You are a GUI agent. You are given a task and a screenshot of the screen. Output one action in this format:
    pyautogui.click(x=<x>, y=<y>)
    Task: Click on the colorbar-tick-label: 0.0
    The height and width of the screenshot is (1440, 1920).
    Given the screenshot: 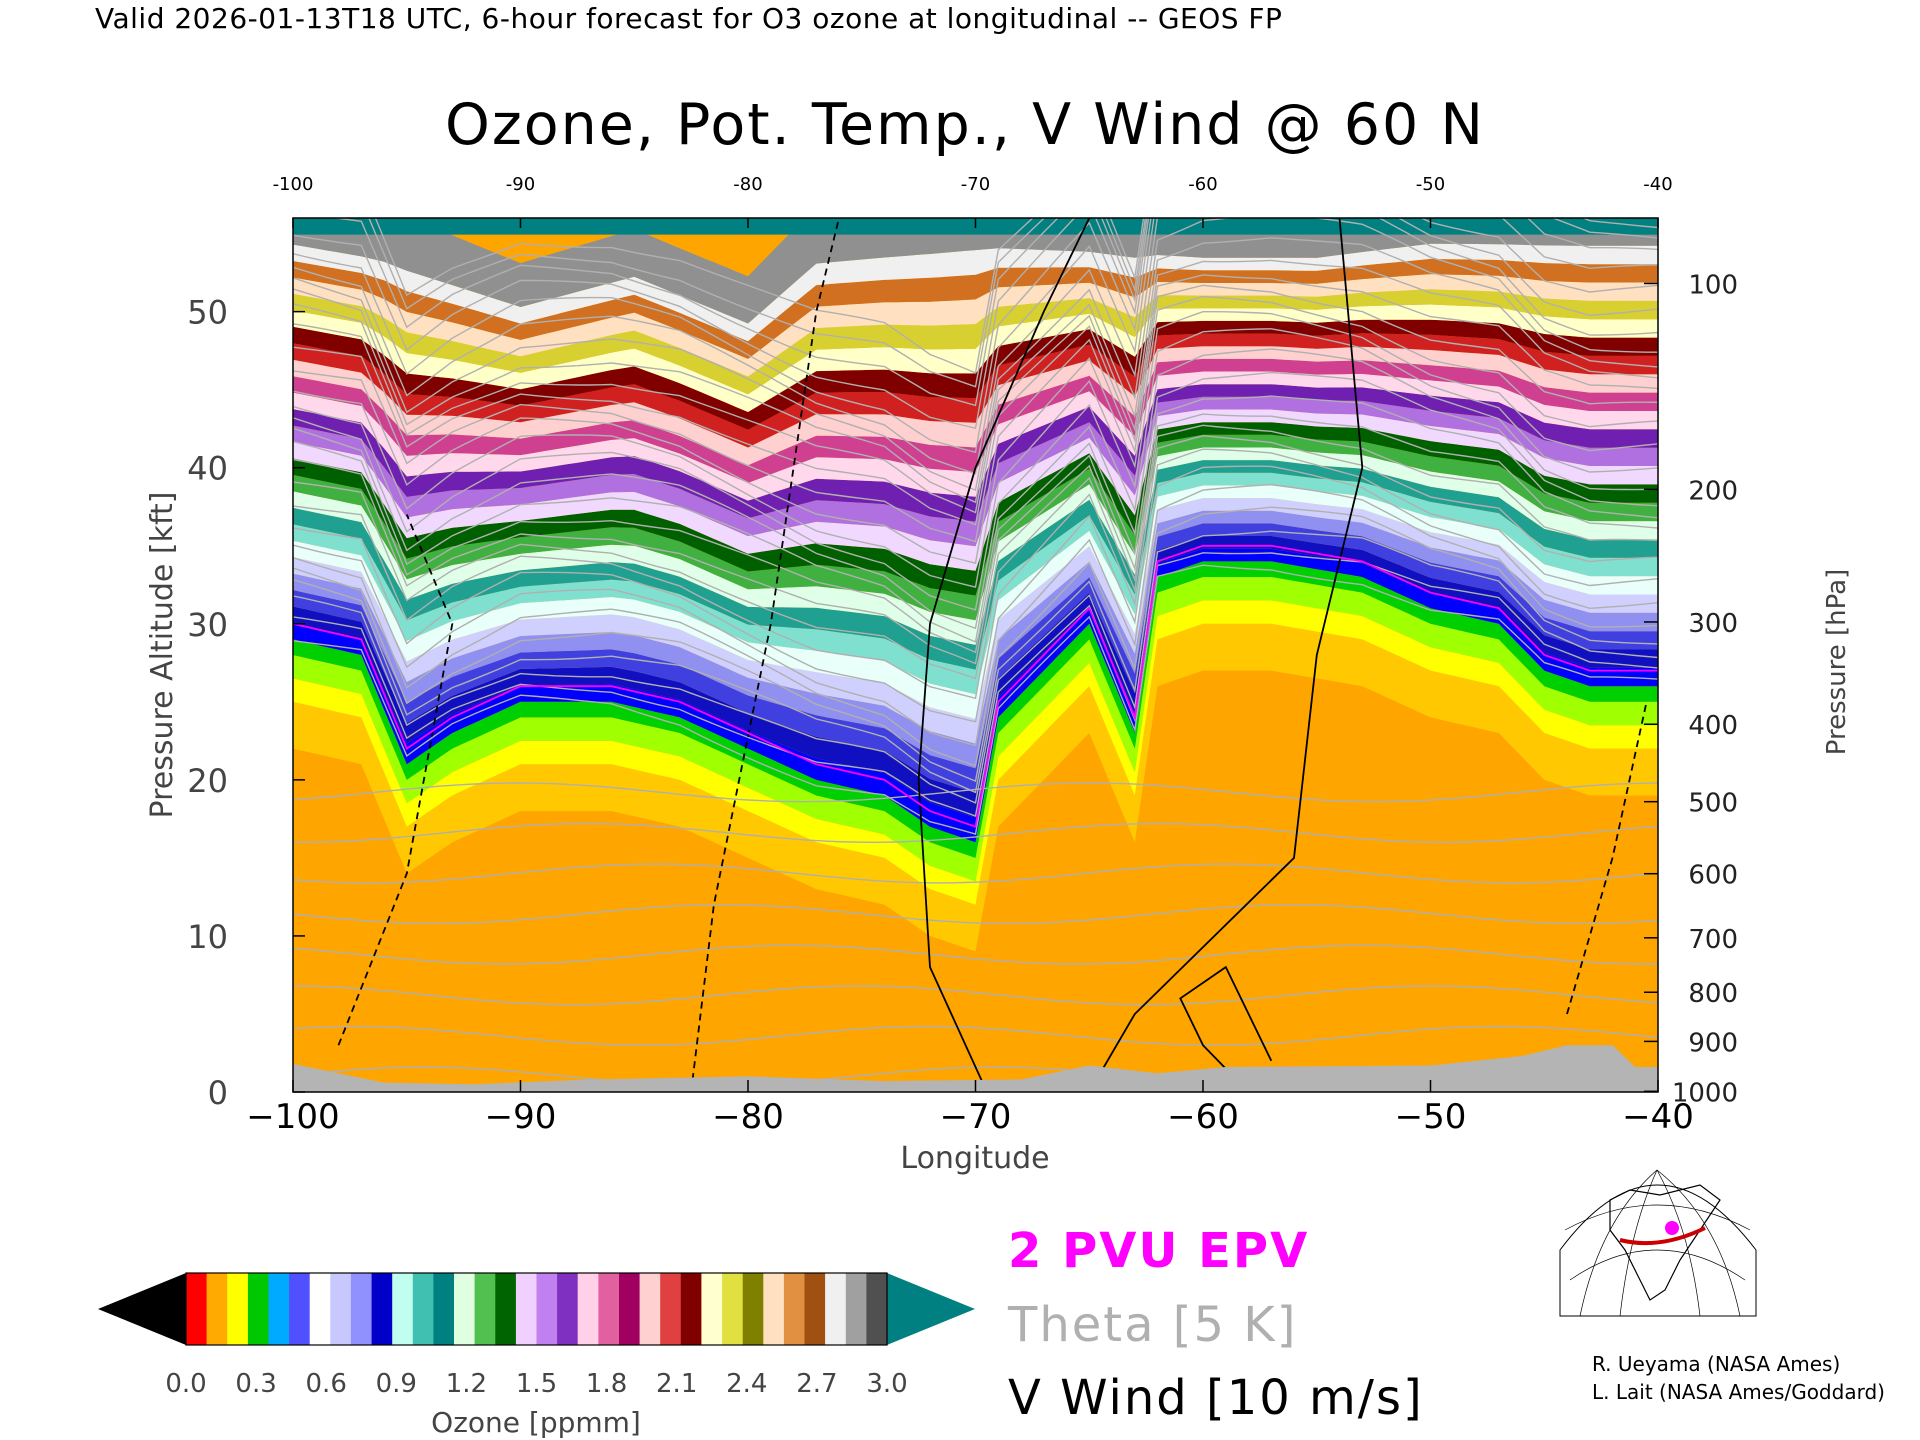 What is the action you would take?
    pyautogui.click(x=185, y=1384)
    